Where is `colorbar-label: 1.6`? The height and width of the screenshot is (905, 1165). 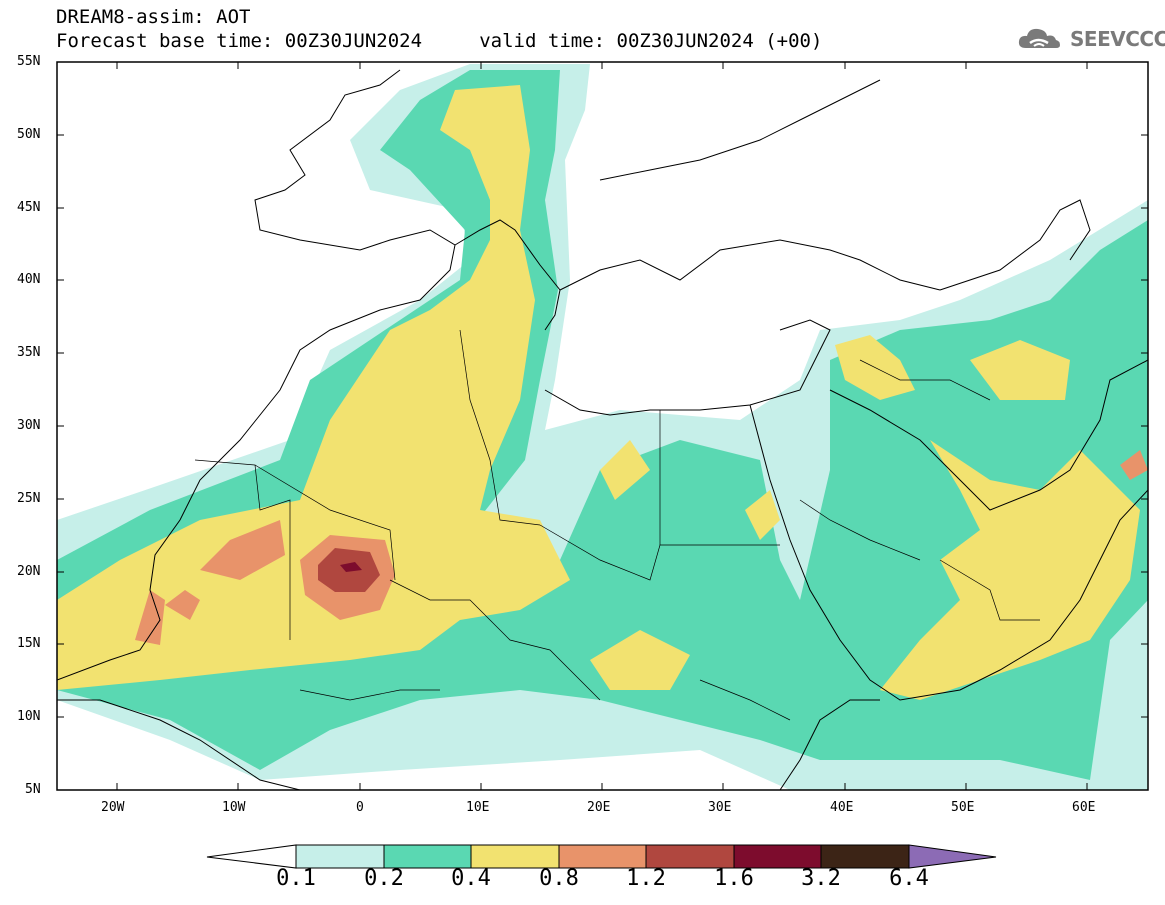 colorbar-label: 1.6 is located at coordinates (734, 878).